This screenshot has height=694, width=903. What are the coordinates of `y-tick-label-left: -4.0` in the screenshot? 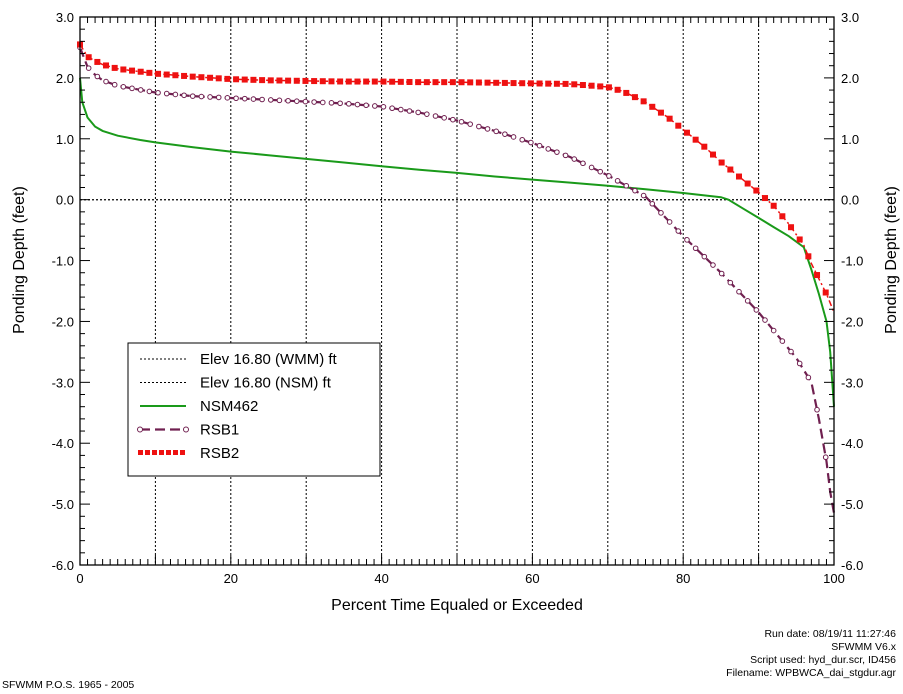 It's located at (63, 443).